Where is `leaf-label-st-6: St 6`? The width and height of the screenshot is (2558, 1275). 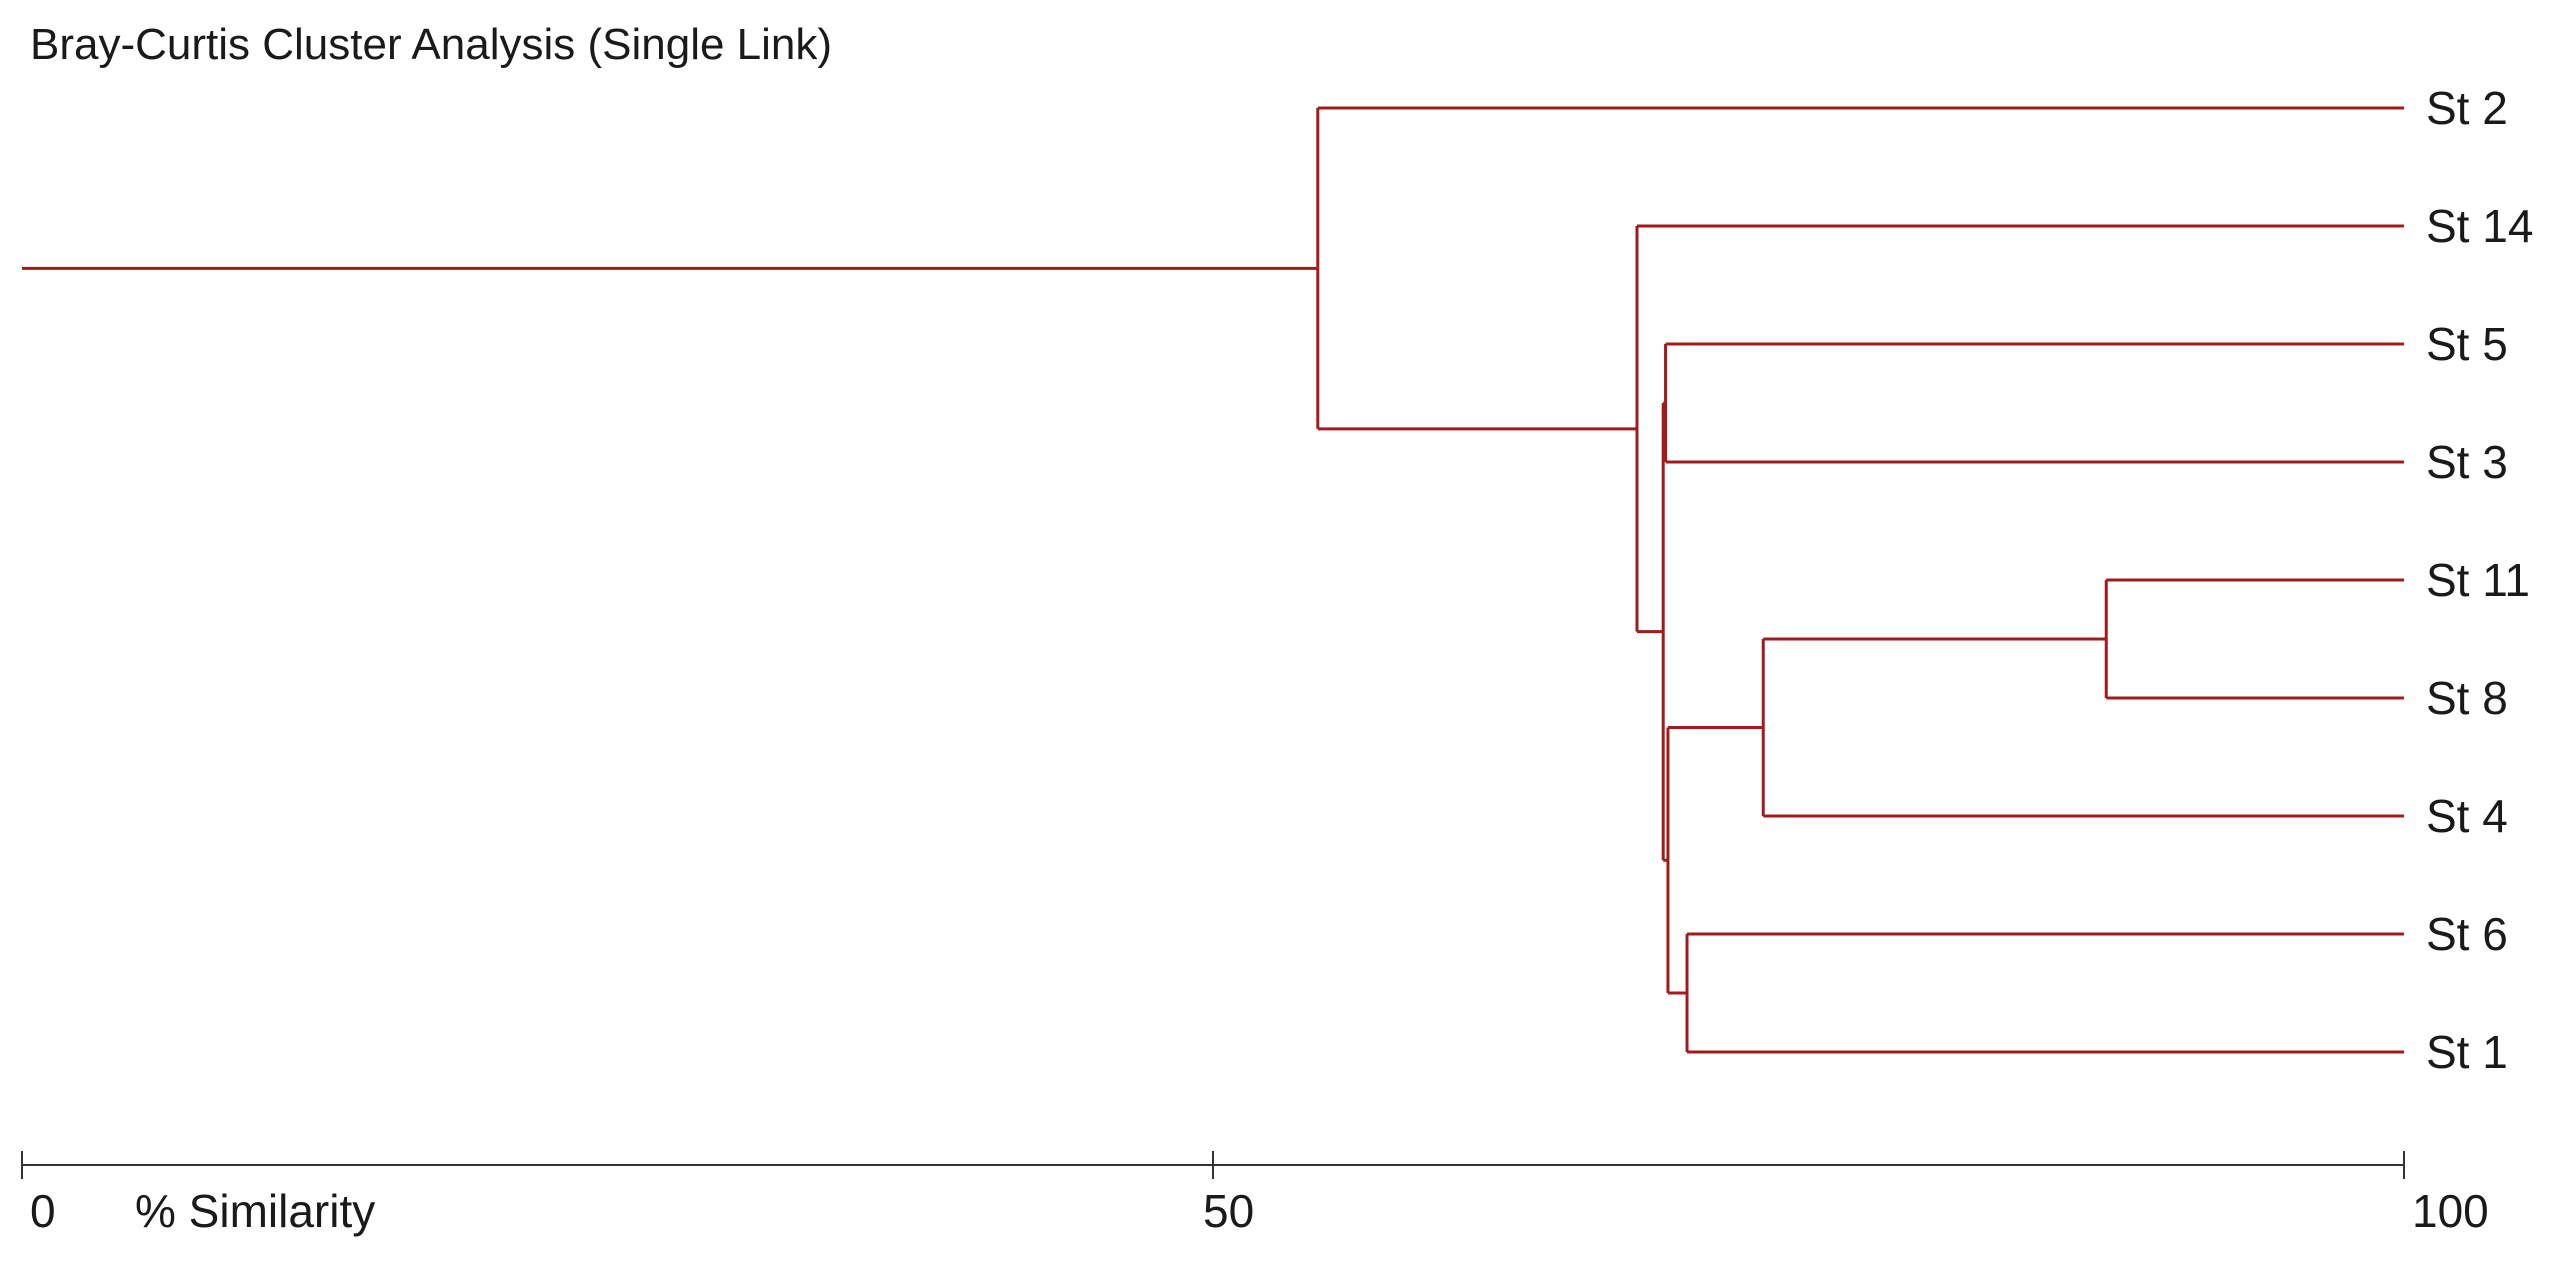
leaf-label-st-6: St 6 is located at coordinates (2467, 934).